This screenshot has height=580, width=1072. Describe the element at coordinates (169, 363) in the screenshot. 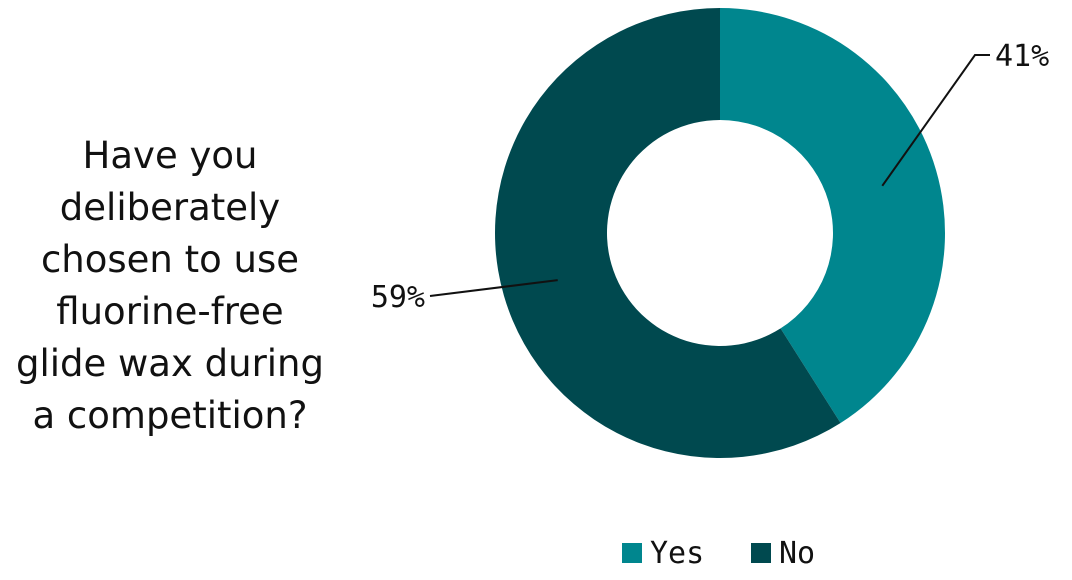

I see `question-line: glide wax during` at that location.